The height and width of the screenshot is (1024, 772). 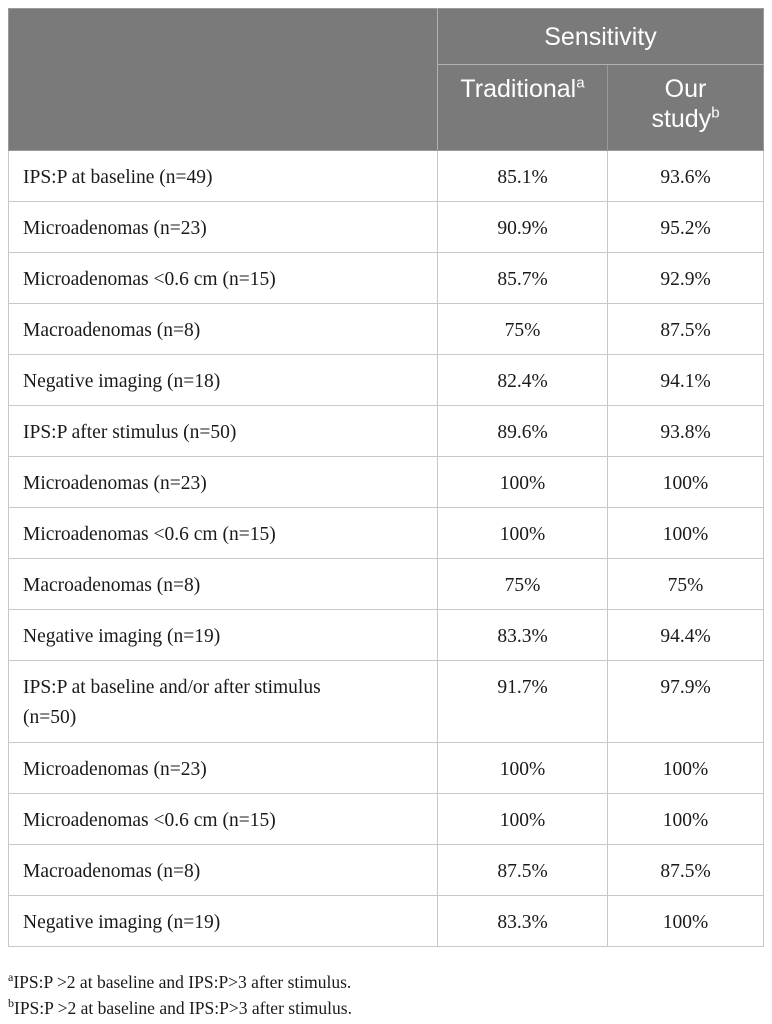 I want to click on our-study-value: 93.8%, so click(x=685, y=431).